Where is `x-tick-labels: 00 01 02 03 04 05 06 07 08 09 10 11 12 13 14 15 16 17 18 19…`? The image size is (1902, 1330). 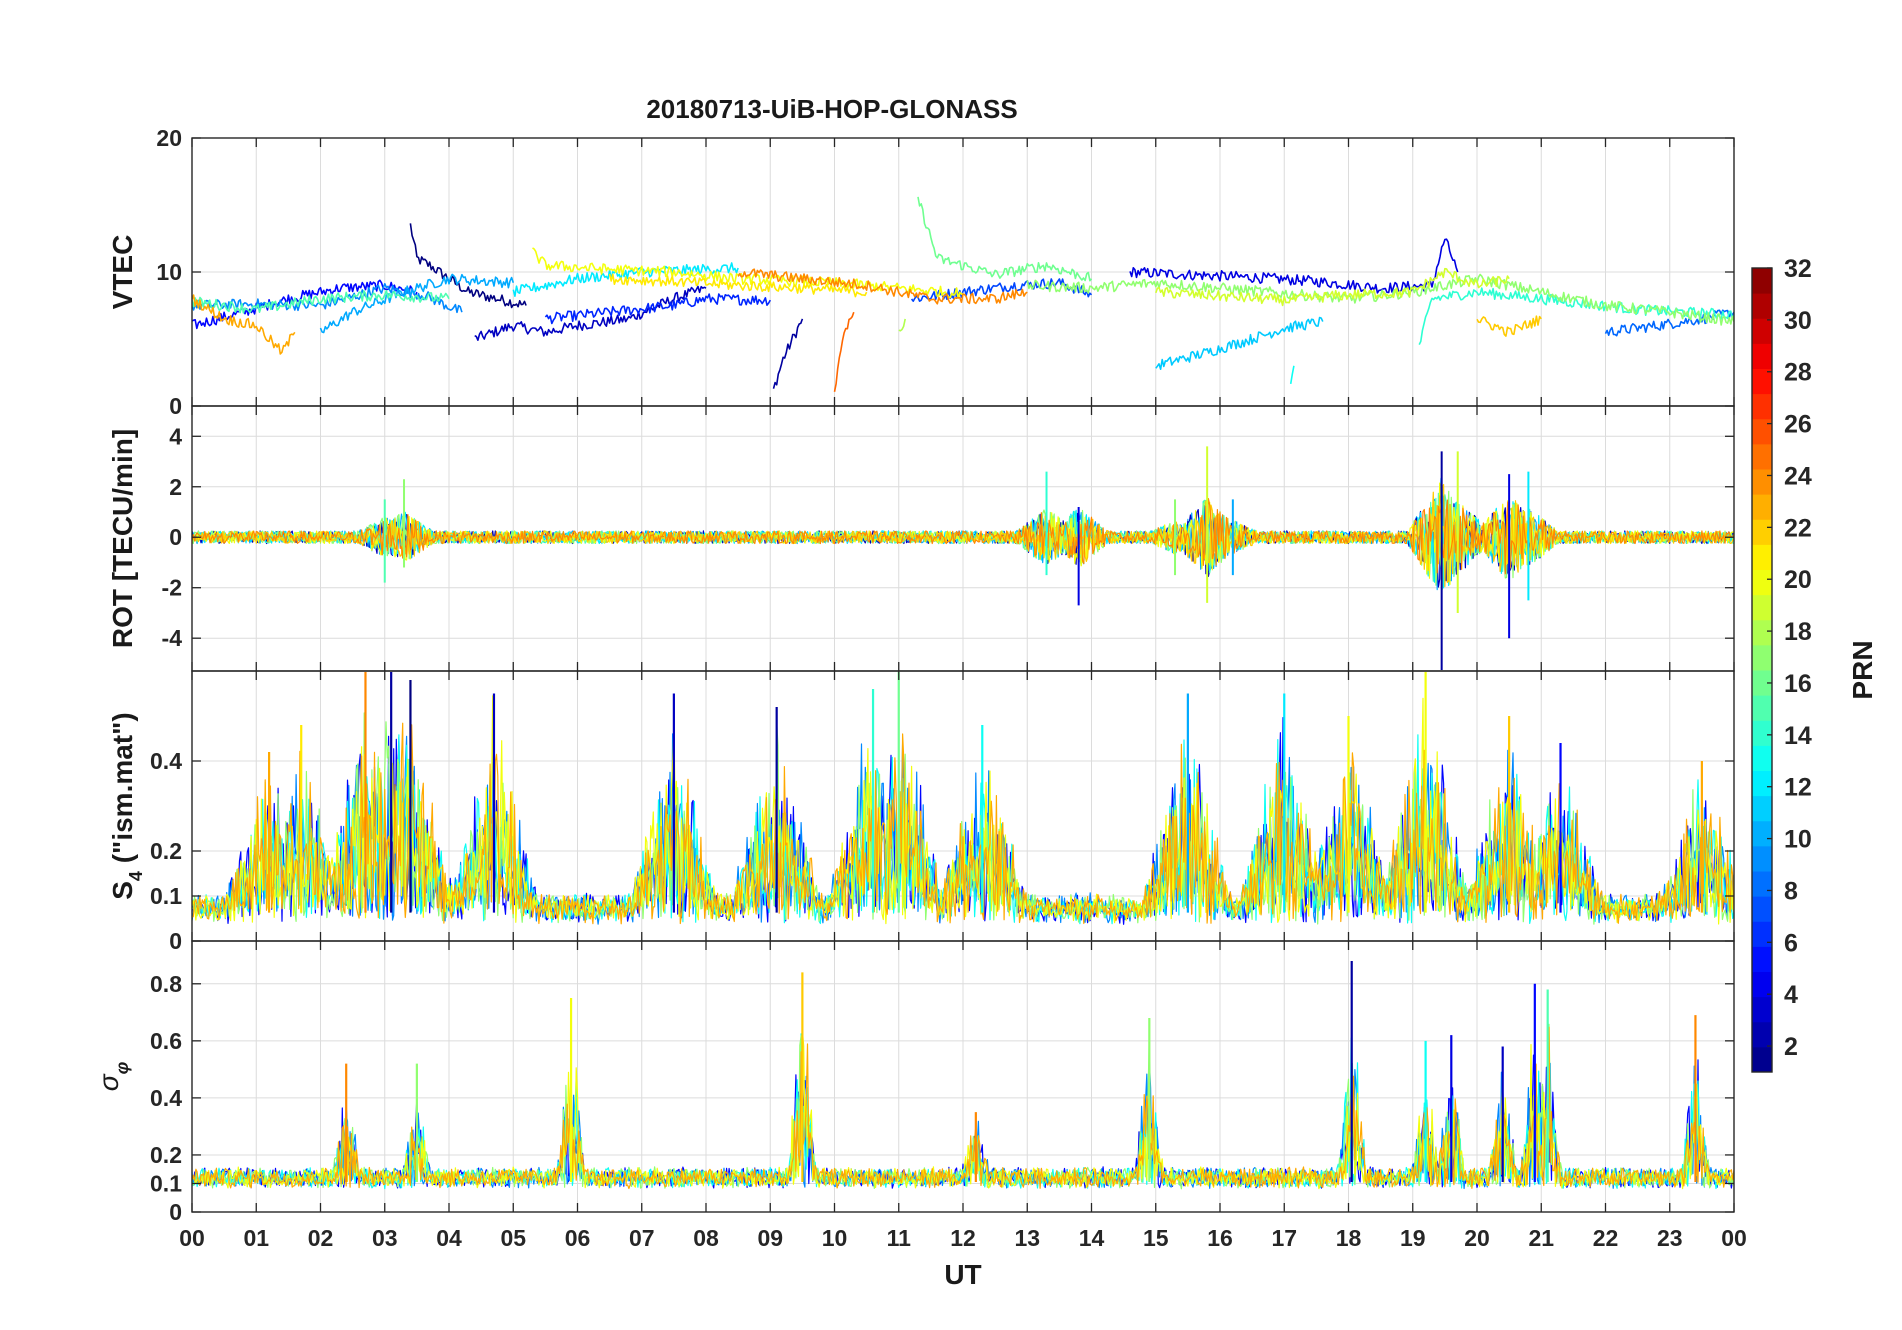
x-tick-labels: 00 01 02 03 04 05 06 07 08 09 10 11 12 13 14 15 16 17 18 19… is located at coordinates (963, 1238).